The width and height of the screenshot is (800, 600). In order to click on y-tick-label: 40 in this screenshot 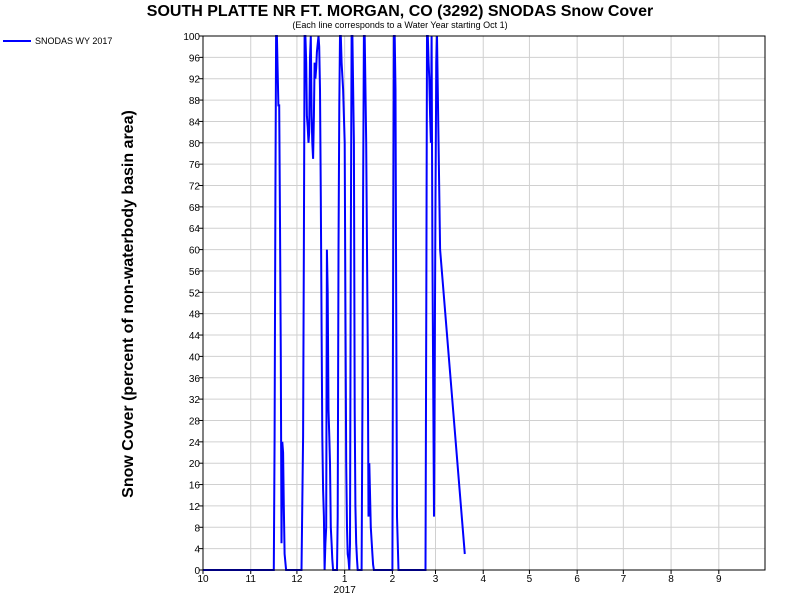, I will do `click(195, 357)`.